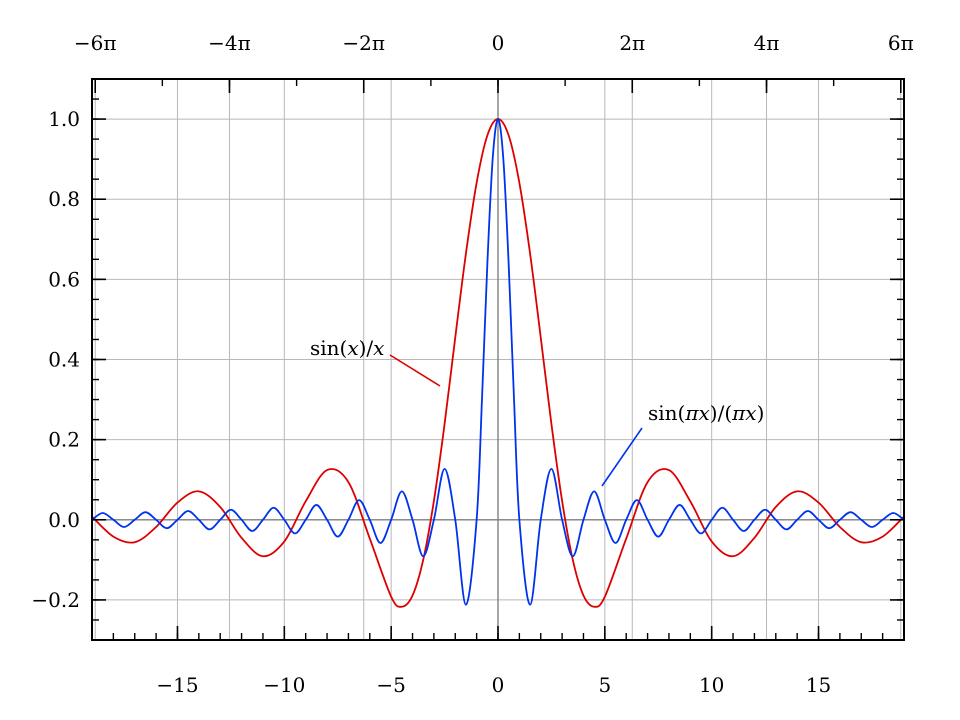 The width and height of the screenshot is (960, 720). What do you see at coordinates (706, 413) in the screenshot?
I see `normalized-sinc-label: sin(πx)/(πx)` at bounding box center [706, 413].